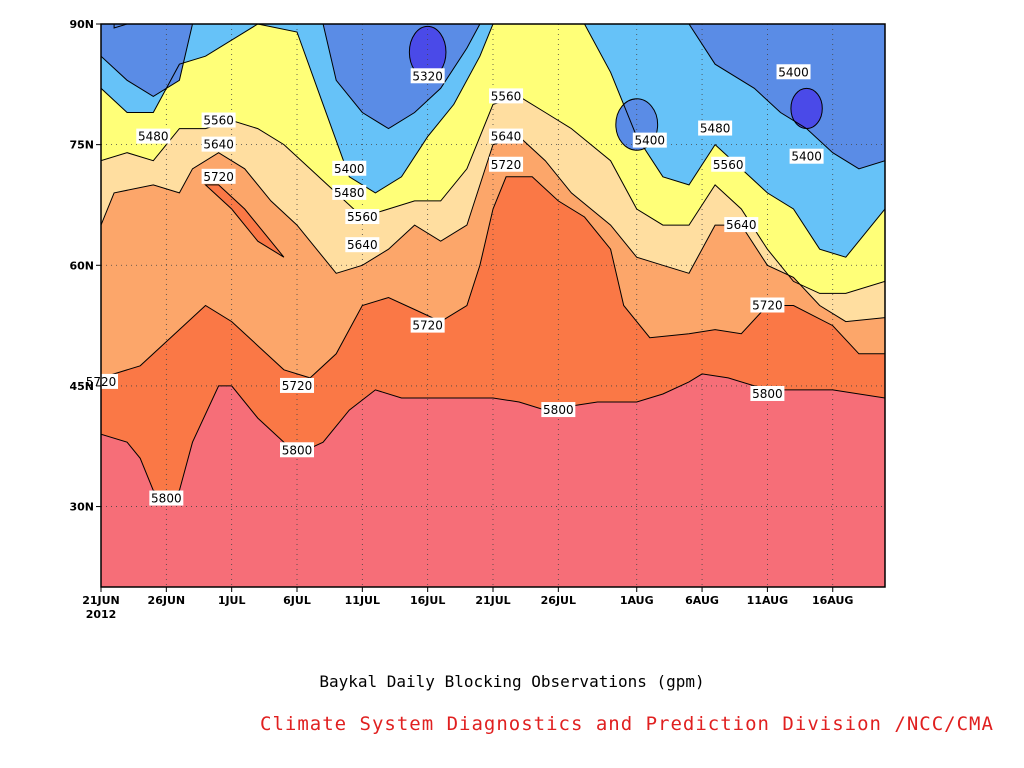 The image size is (1024, 768). I want to click on contour-label-8: 5800, so click(297, 450).